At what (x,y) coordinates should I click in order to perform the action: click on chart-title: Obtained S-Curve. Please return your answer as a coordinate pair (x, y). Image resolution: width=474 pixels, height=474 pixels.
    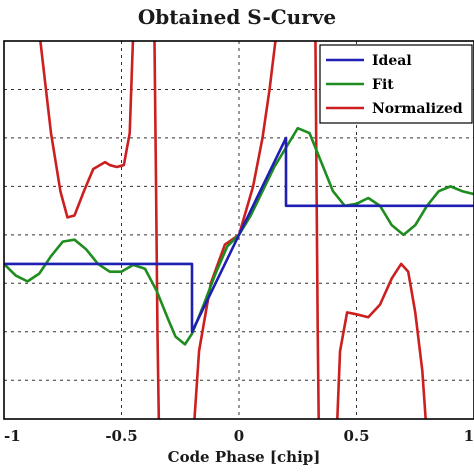
    Looking at the image, I should click on (237, 17).